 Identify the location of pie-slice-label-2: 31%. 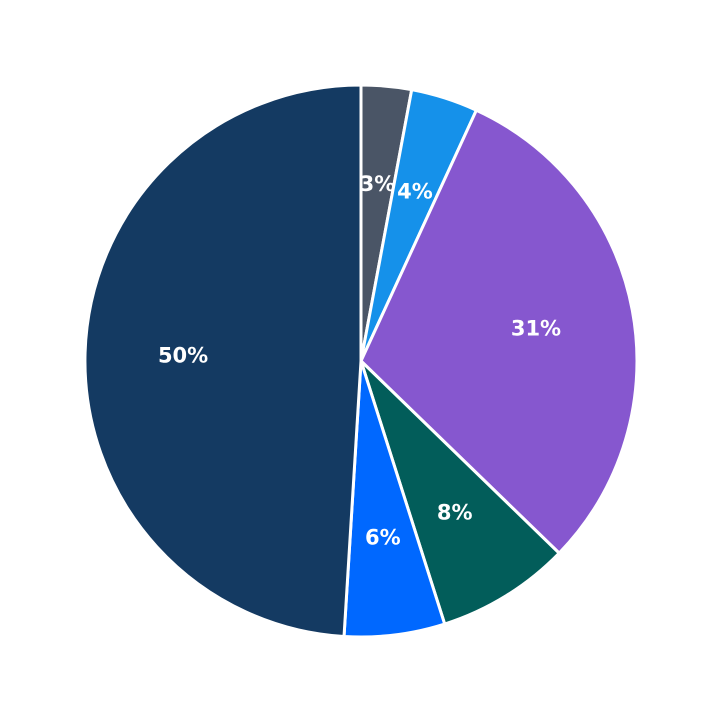
(536, 328).